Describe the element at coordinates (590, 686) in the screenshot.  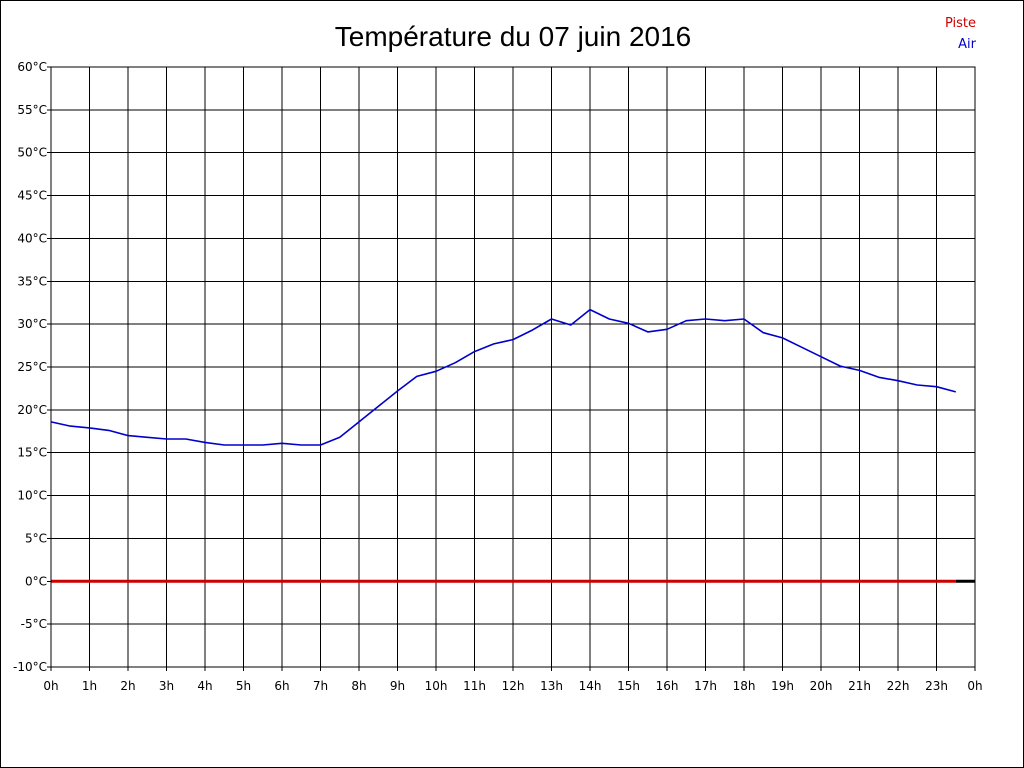
I see `x-tick-label: 14h` at that location.